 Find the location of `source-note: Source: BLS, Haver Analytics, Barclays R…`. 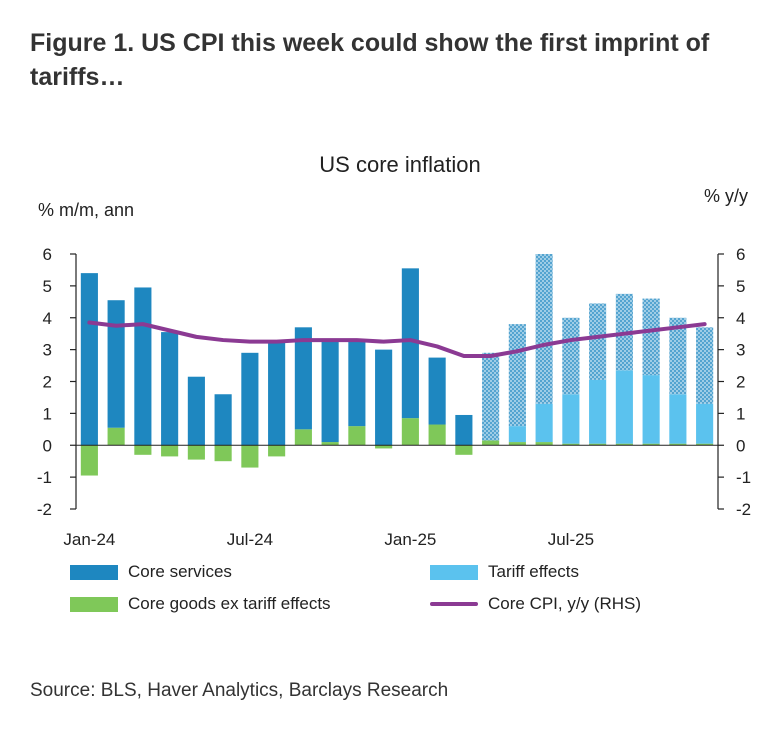

source-note: Source: BLS, Haver Analytics, Barclays R… is located at coordinates (239, 690).